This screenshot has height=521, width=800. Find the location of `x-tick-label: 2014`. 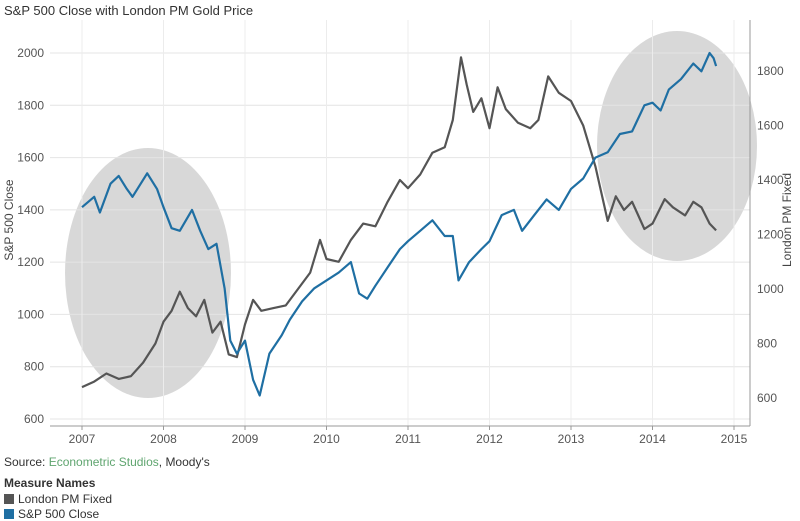

x-tick-label: 2014 is located at coordinates (652, 439).